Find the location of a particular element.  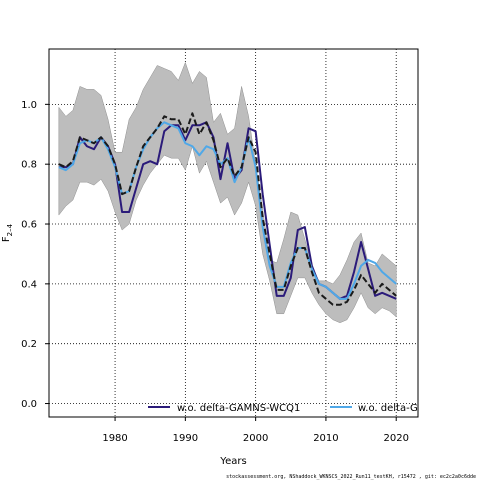

y-tick-label-1: 0.2 is located at coordinates (29, 344).